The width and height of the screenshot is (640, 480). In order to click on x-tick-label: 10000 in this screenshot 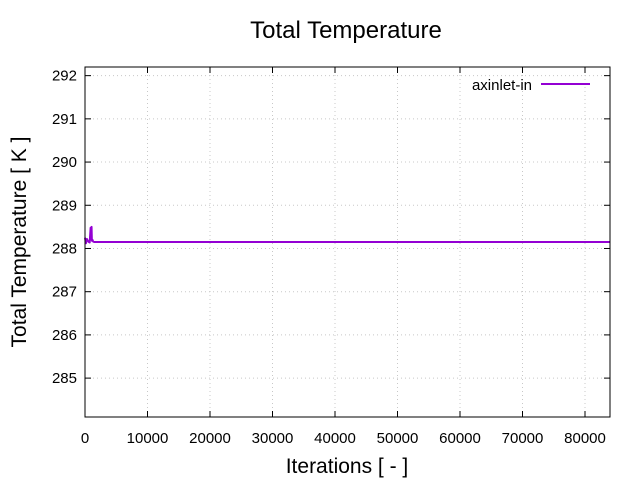, I will do `click(148, 438)`.